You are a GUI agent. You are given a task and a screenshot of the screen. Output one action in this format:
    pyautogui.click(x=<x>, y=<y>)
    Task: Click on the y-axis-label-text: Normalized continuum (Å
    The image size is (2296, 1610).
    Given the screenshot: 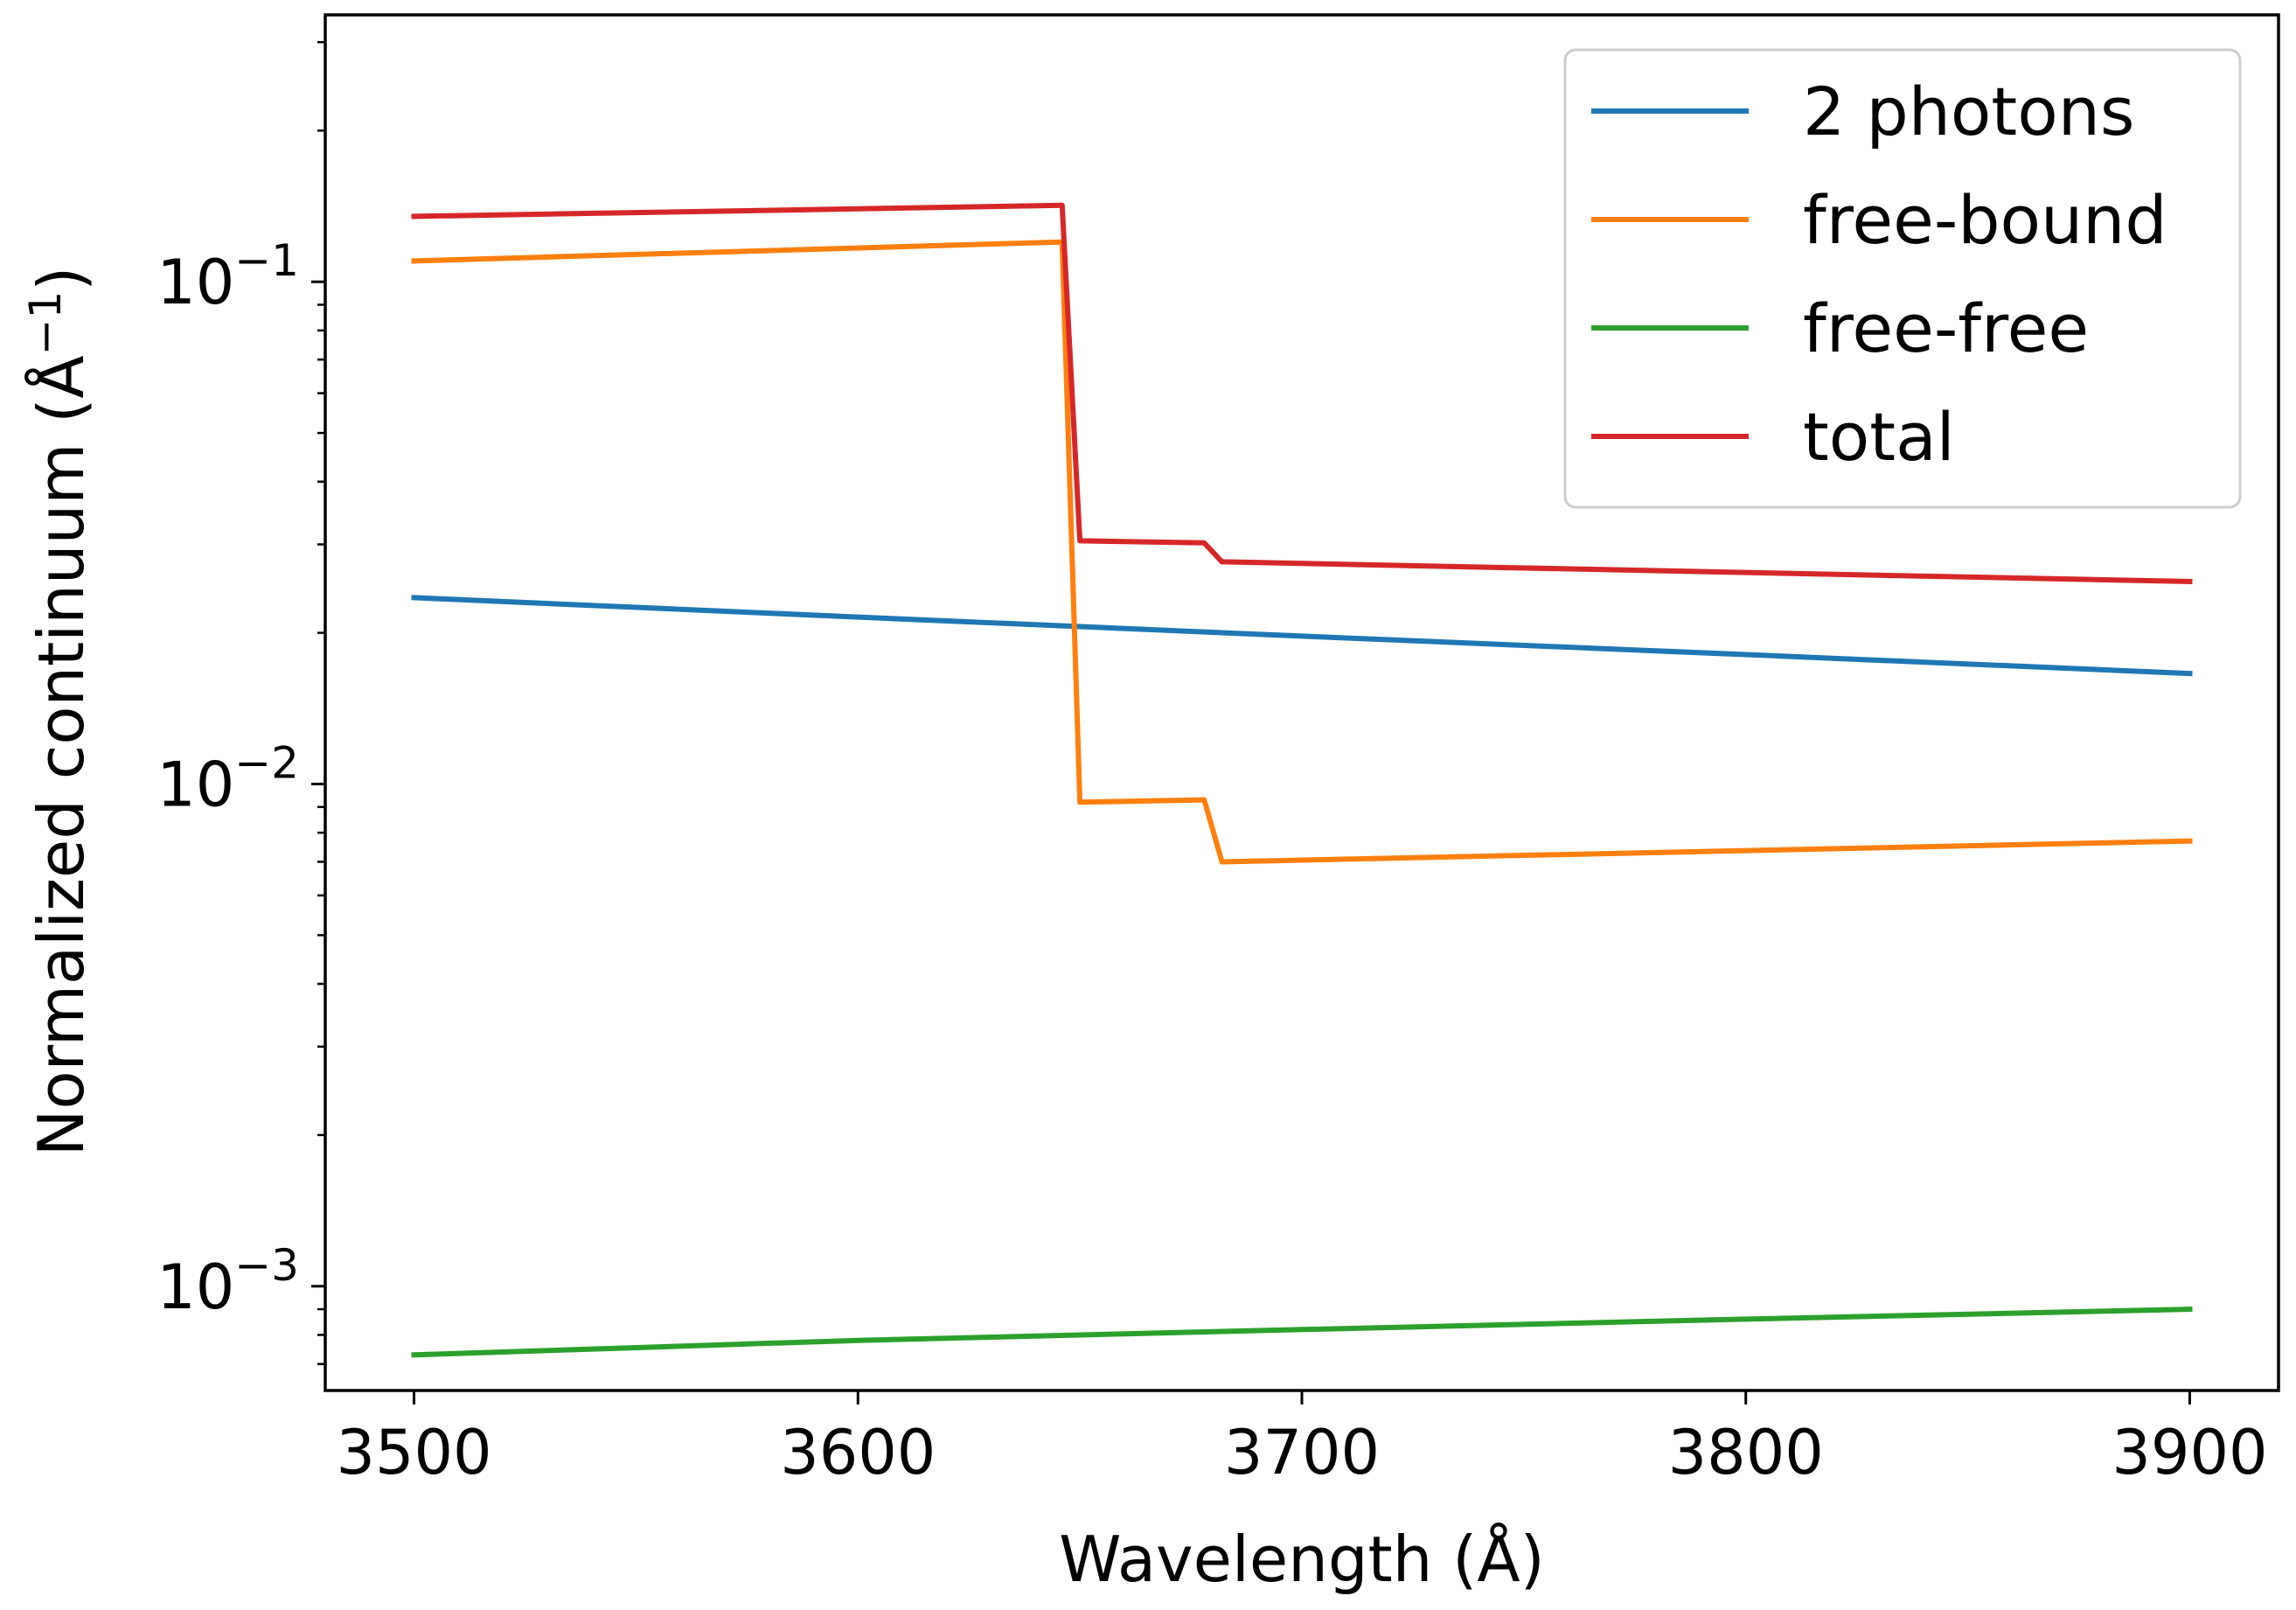 What is the action you would take?
    pyautogui.click(x=61, y=756)
    